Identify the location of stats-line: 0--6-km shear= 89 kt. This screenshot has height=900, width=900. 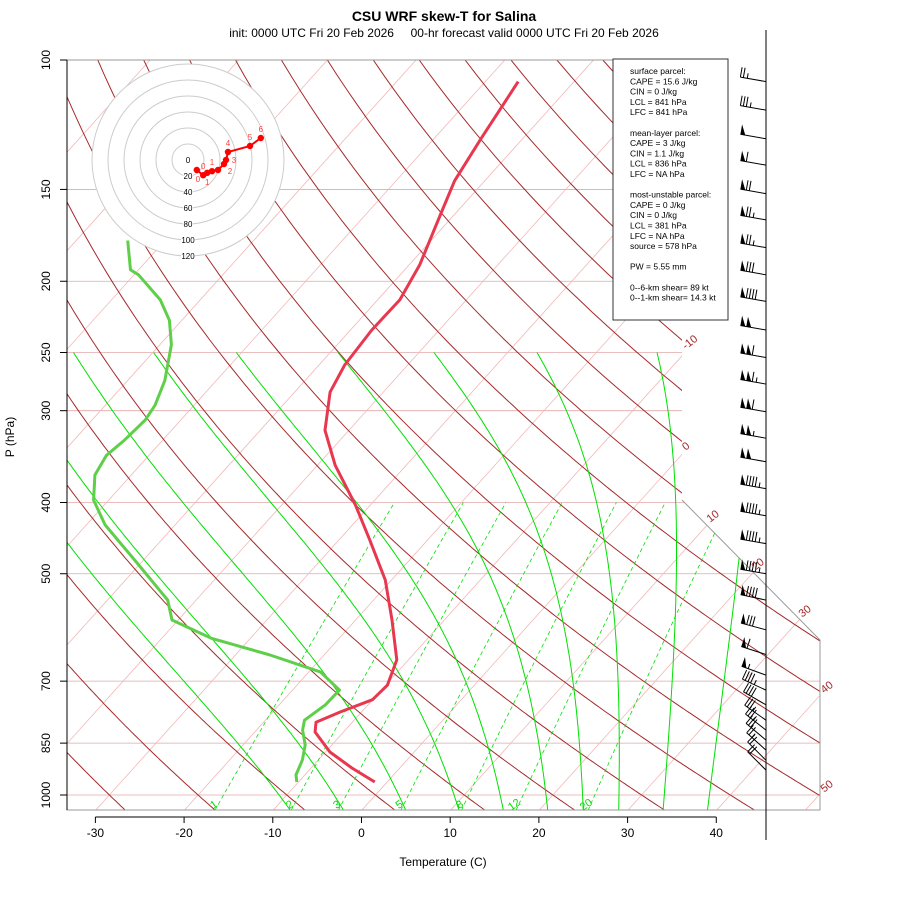
(669, 287).